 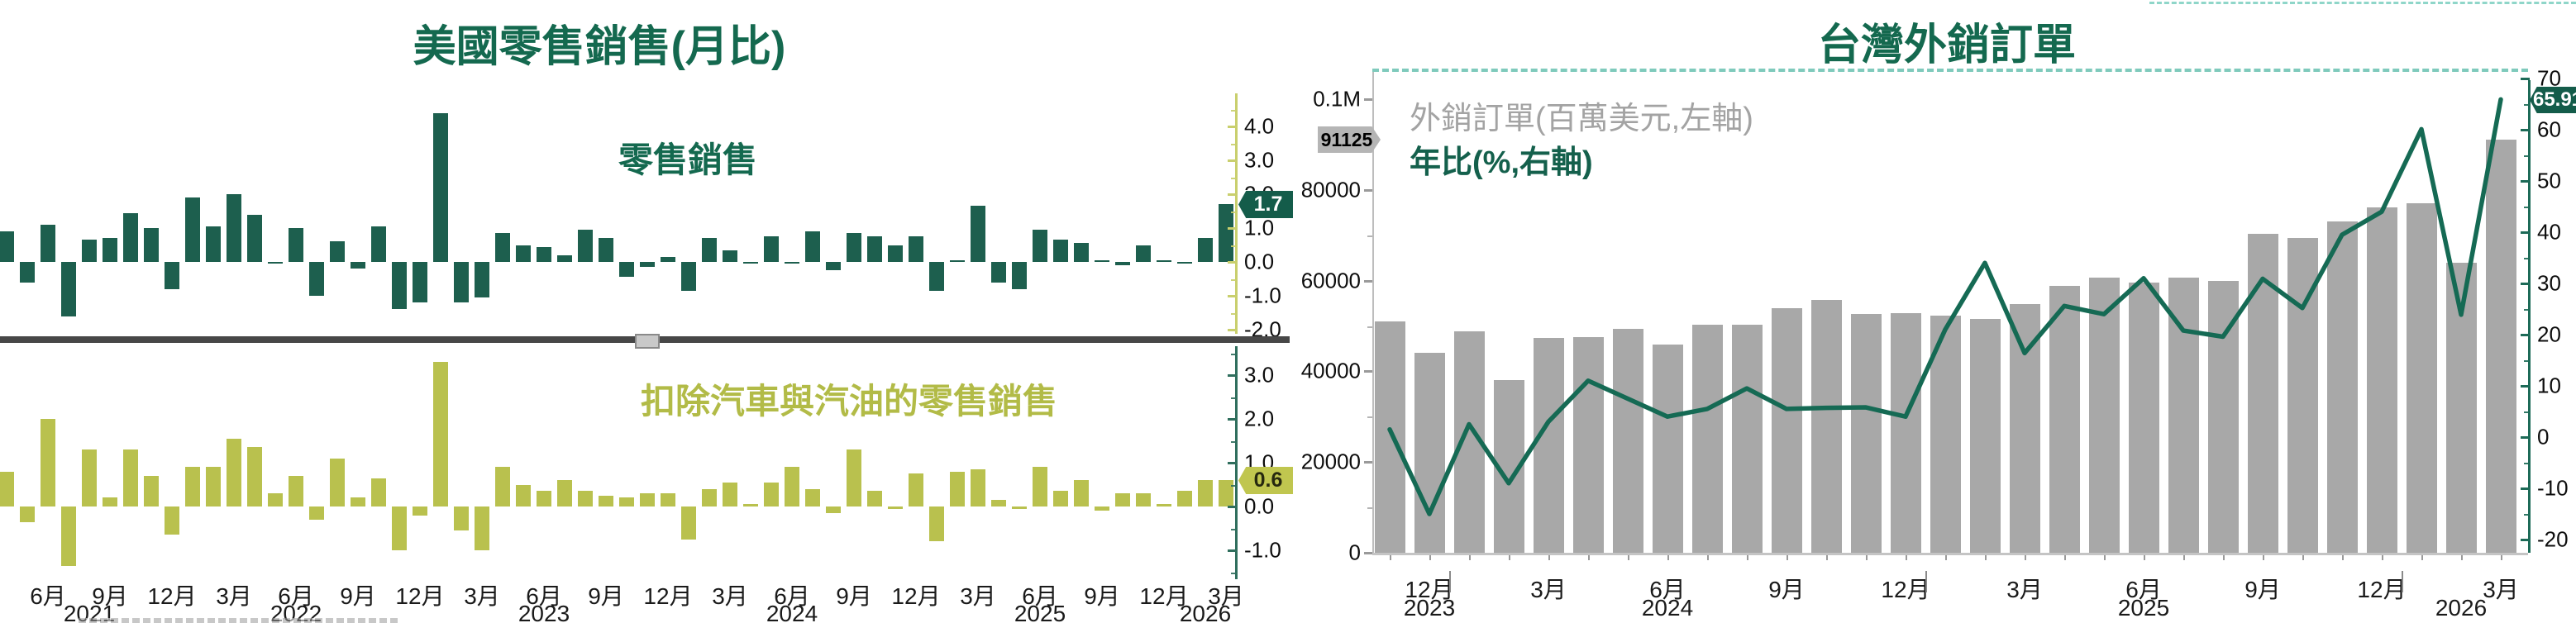 What do you see at coordinates (1369, 417) in the screenshot?
I see `left-axis-minor-tick` at bounding box center [1369, 417].